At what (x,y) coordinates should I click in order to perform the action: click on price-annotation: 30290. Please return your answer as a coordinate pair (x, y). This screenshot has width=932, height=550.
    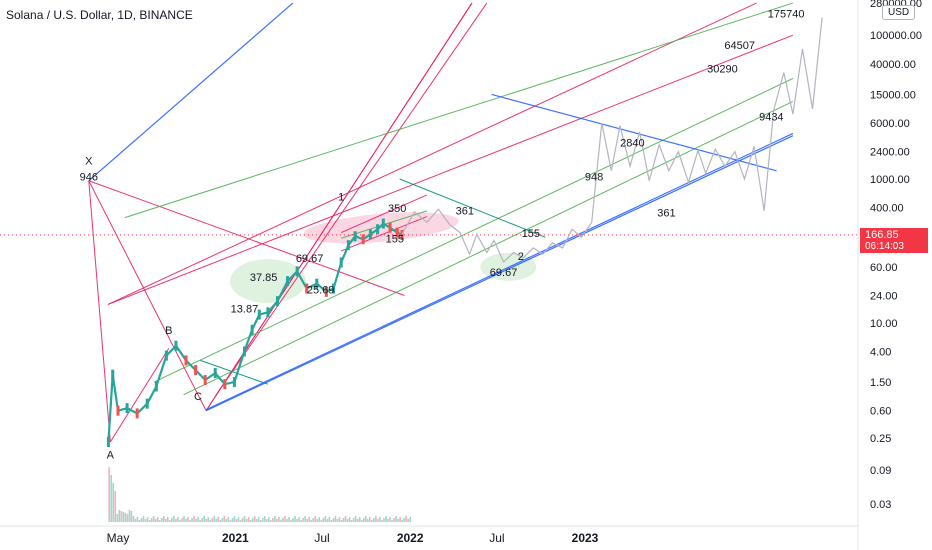
    Looking at the image, I should click on (722, 69).